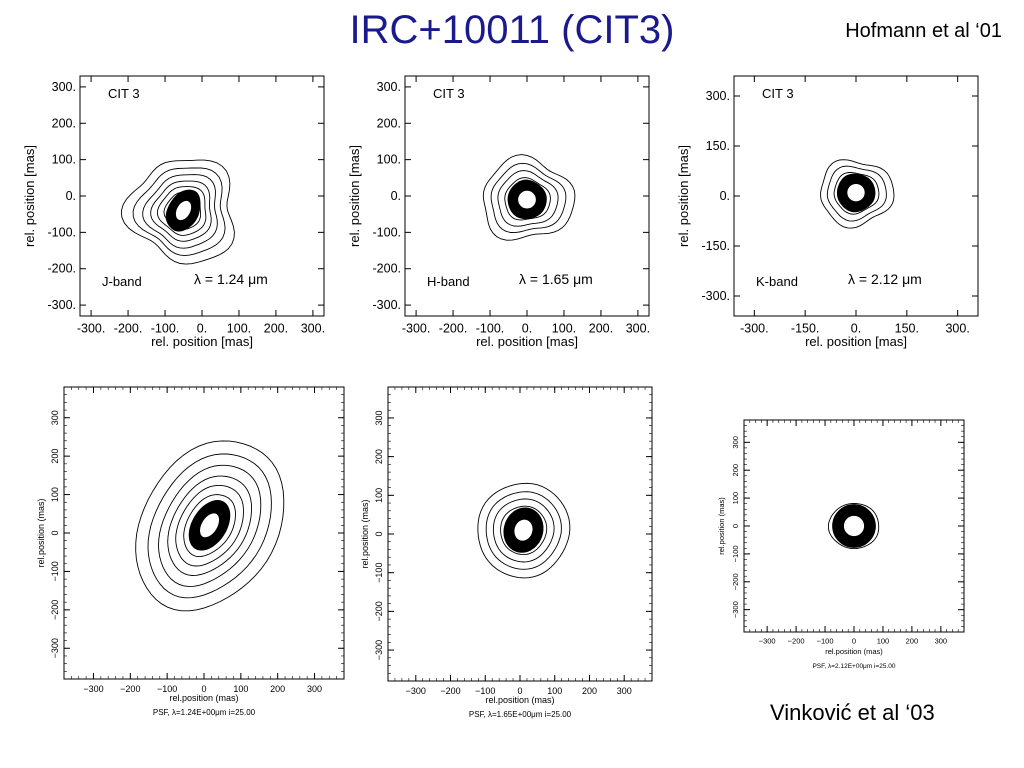 The image size is (1024, 768). What do you see at coordinates (202, 341) in the screenshot?
I see `x-axis-label: rel. position [mas]` at bounding box center [202, 341].